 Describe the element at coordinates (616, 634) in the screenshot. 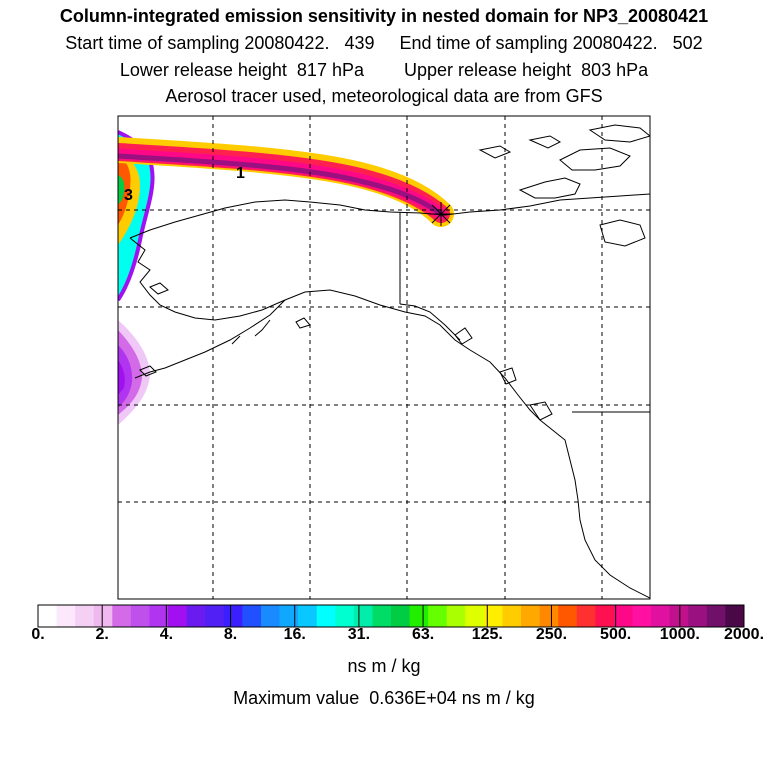

I see `colorbar-tick-label: 500.` at that location.